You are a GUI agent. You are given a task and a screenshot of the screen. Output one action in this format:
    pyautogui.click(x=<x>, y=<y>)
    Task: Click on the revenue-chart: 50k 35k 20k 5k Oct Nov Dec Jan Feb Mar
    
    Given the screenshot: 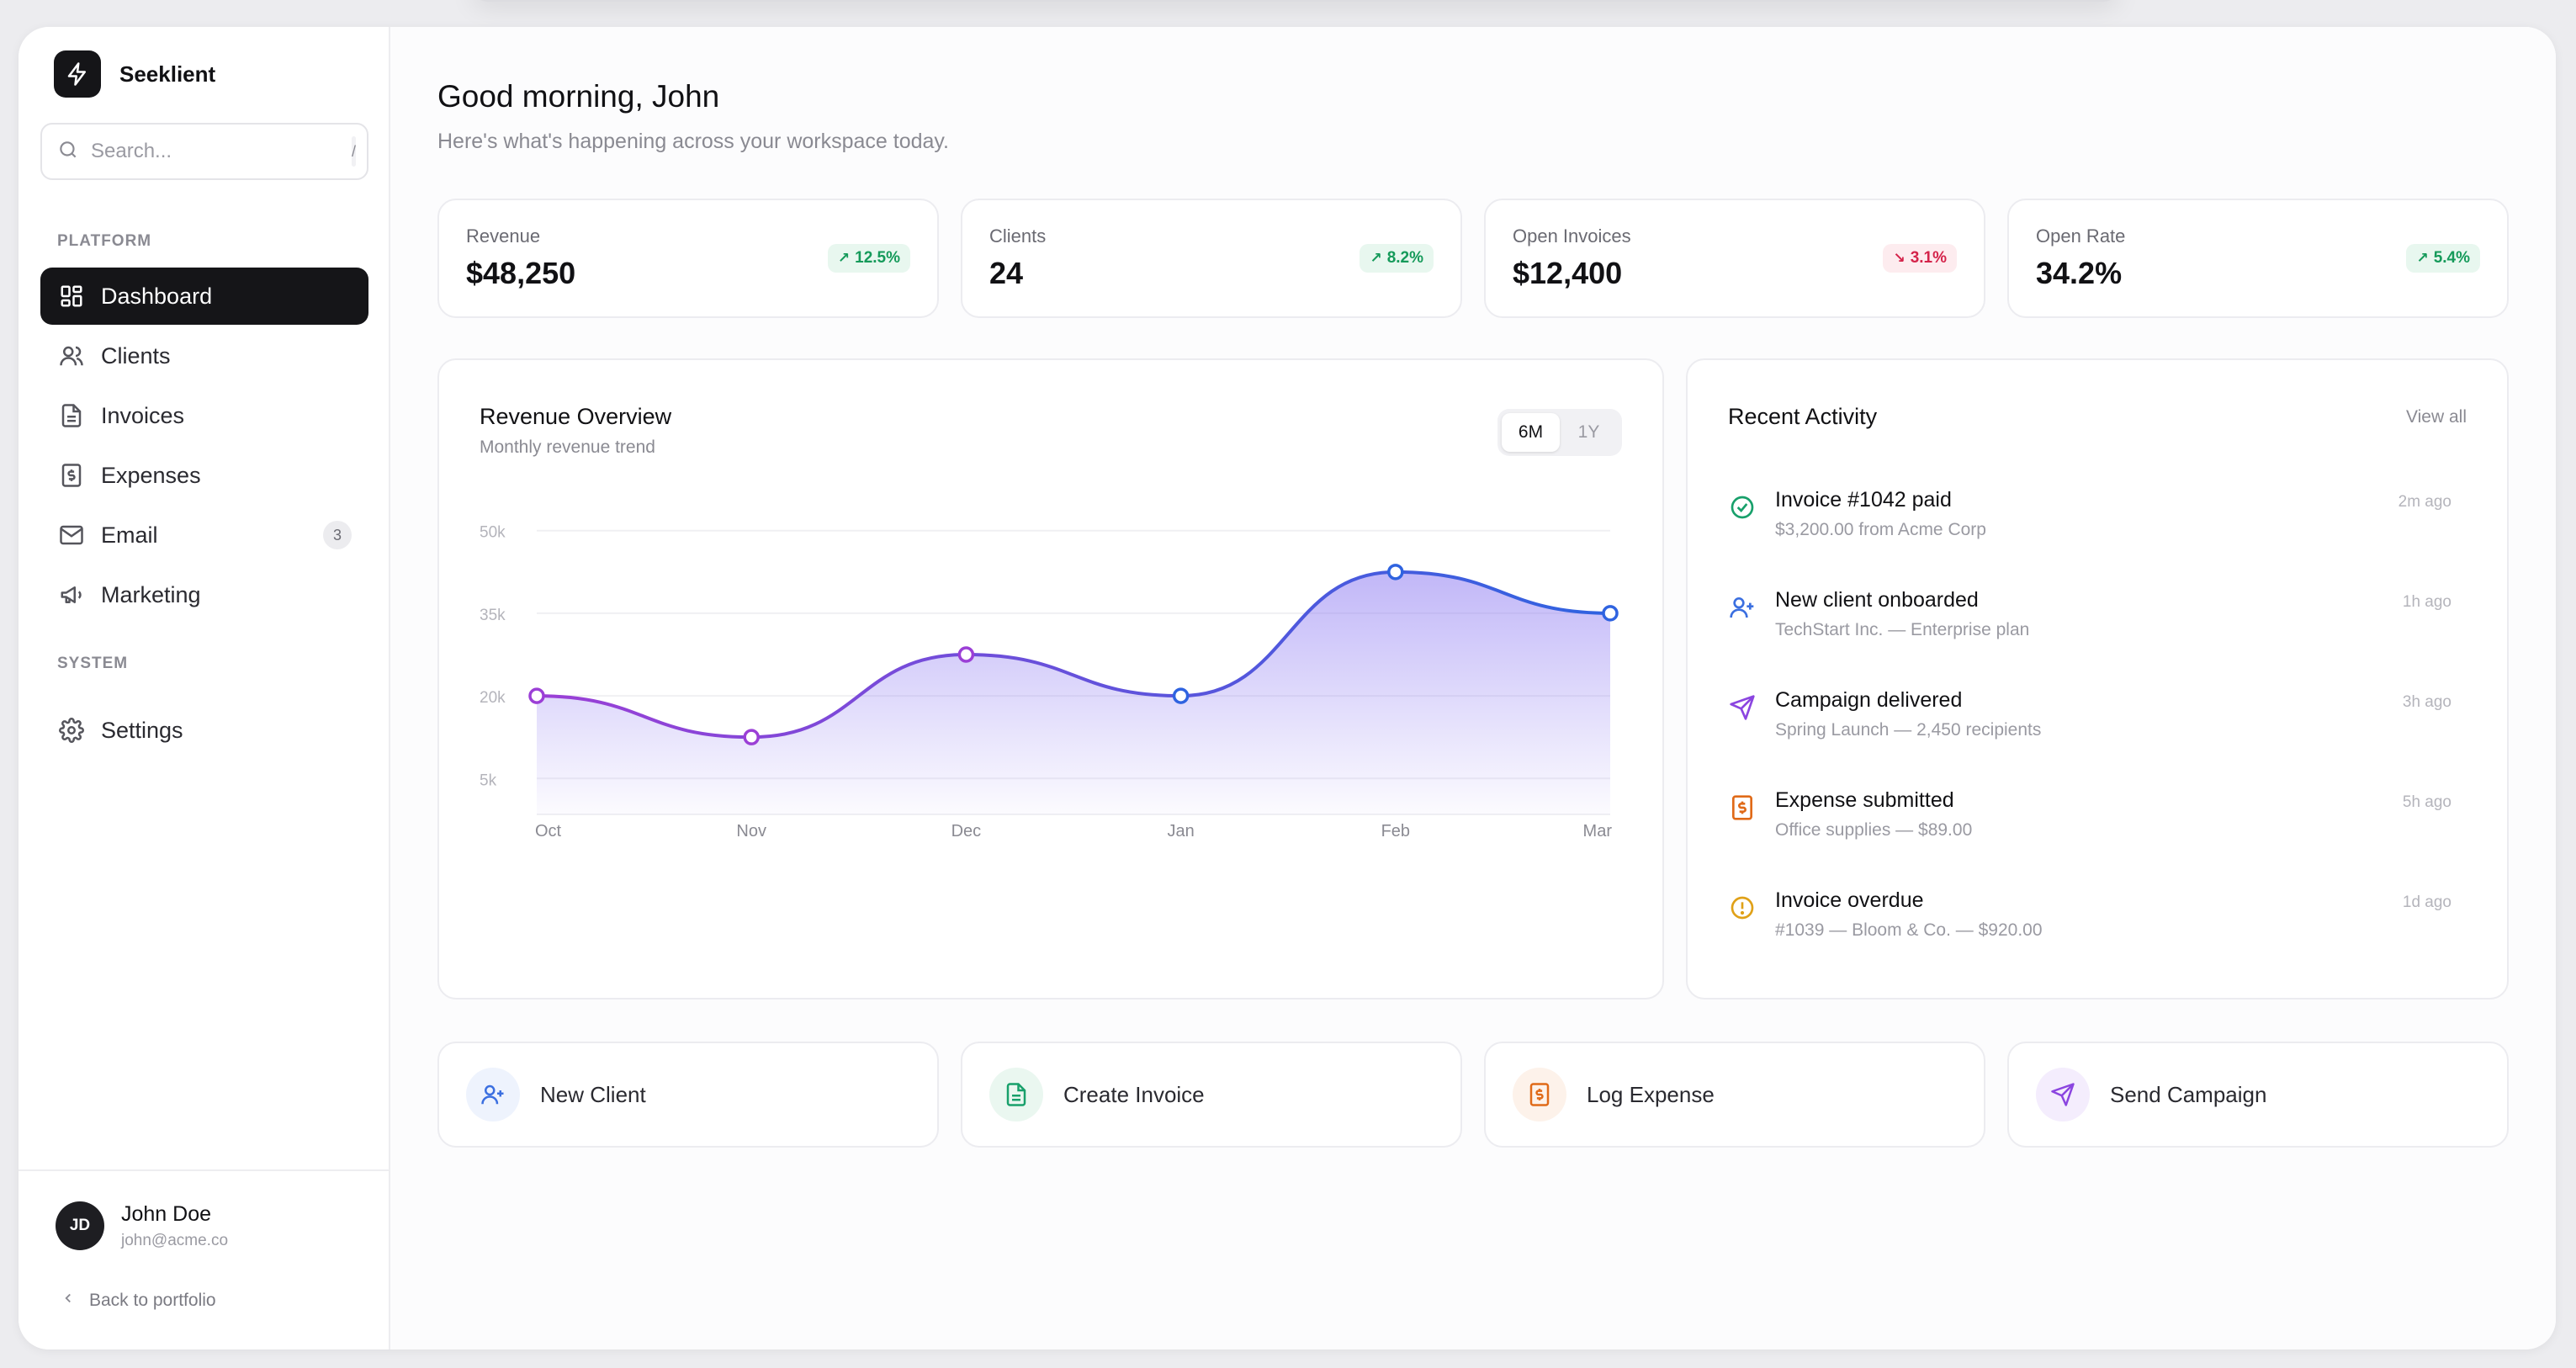 What is the action you would take?
    pyautogui.click(x=1049, y=682)
    